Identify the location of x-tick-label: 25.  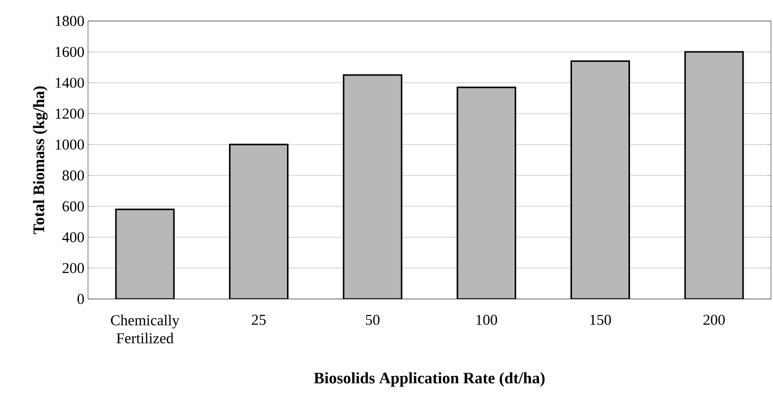
(259, 319).